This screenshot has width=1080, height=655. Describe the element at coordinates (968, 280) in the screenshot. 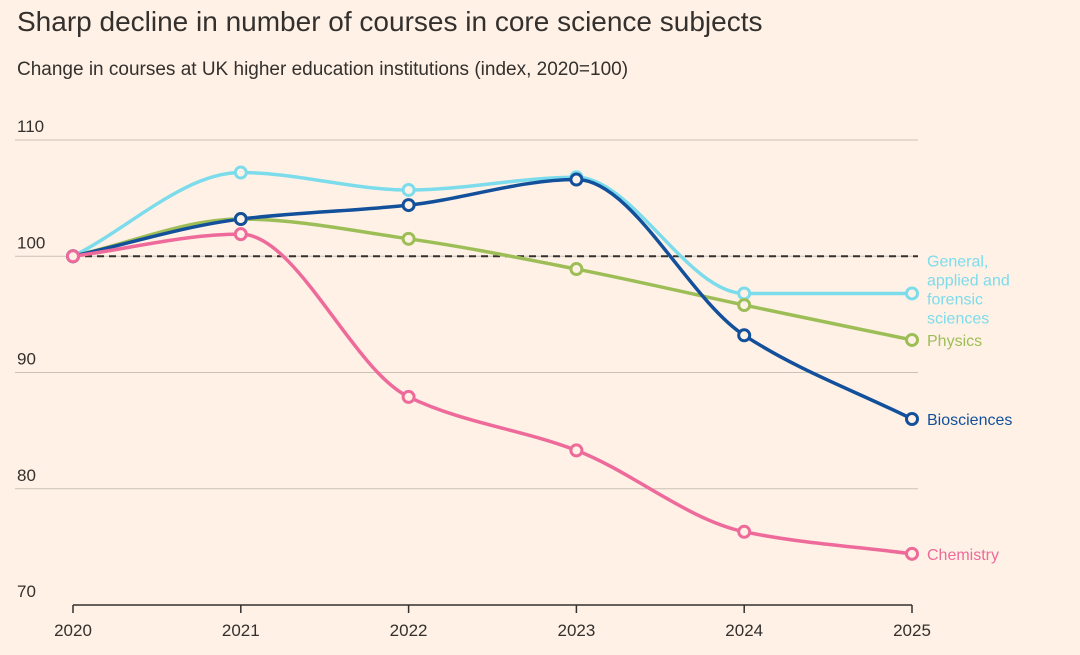

I see `series-label-line: applied and` at that location.